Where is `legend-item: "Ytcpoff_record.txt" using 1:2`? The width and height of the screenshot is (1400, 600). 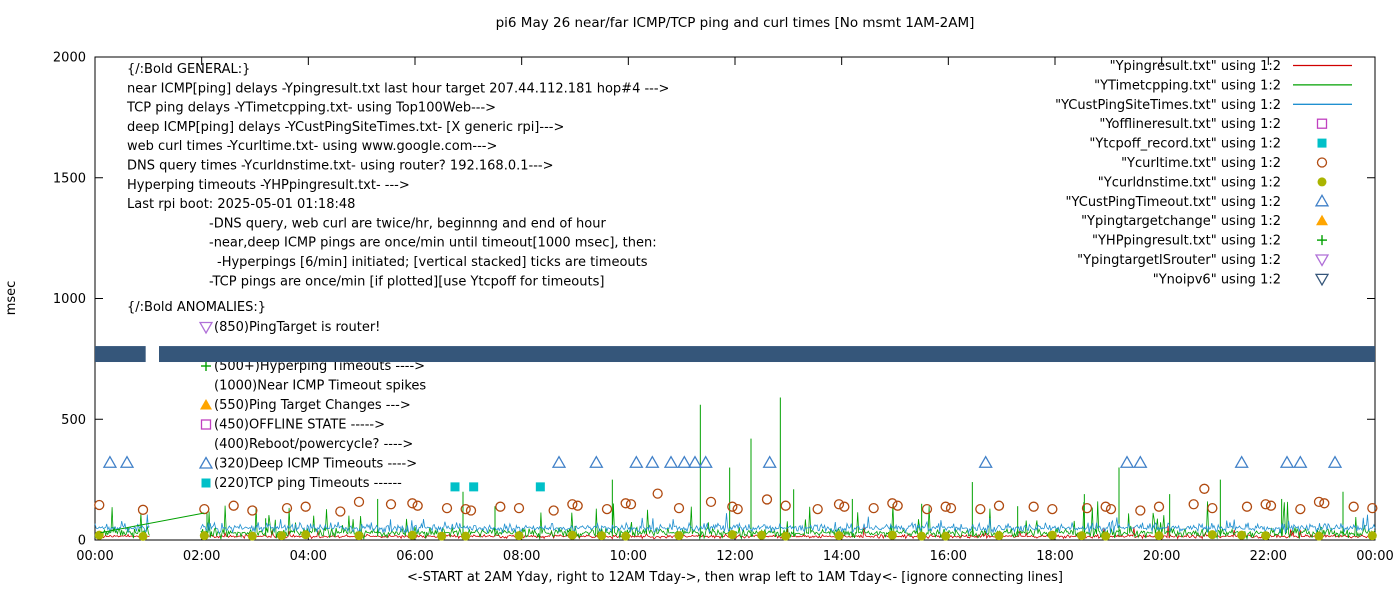 legend-item: "Ytcpoff_record.txt" using 1:2 is located at coordinates (1208, 144).